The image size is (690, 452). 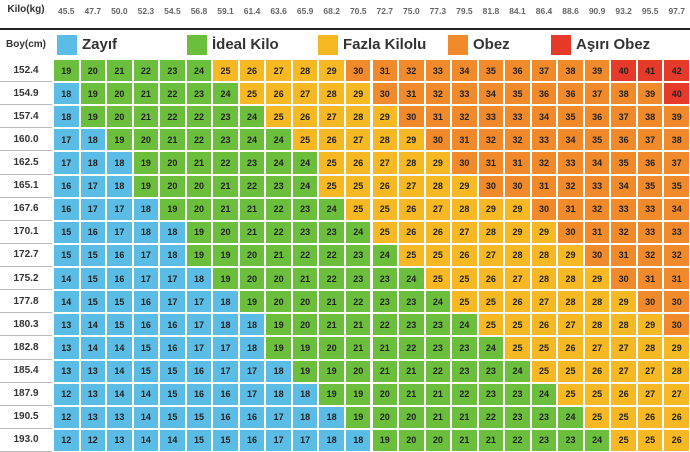 I want to click on legend-label: Aşırı Obez, so click(x=613, y=44).